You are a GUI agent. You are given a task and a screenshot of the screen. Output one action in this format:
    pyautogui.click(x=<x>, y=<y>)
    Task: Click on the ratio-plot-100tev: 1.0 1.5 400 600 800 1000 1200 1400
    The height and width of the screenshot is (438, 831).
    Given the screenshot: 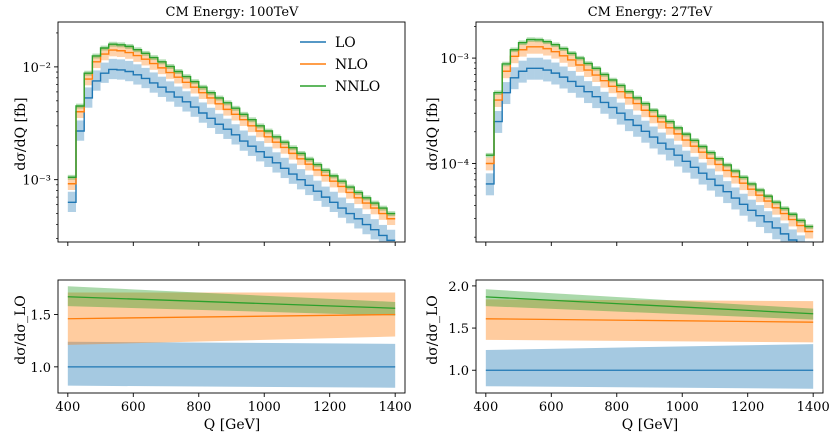 What is the action you would take?
    pyautogui.click(x=221, y=347)
    